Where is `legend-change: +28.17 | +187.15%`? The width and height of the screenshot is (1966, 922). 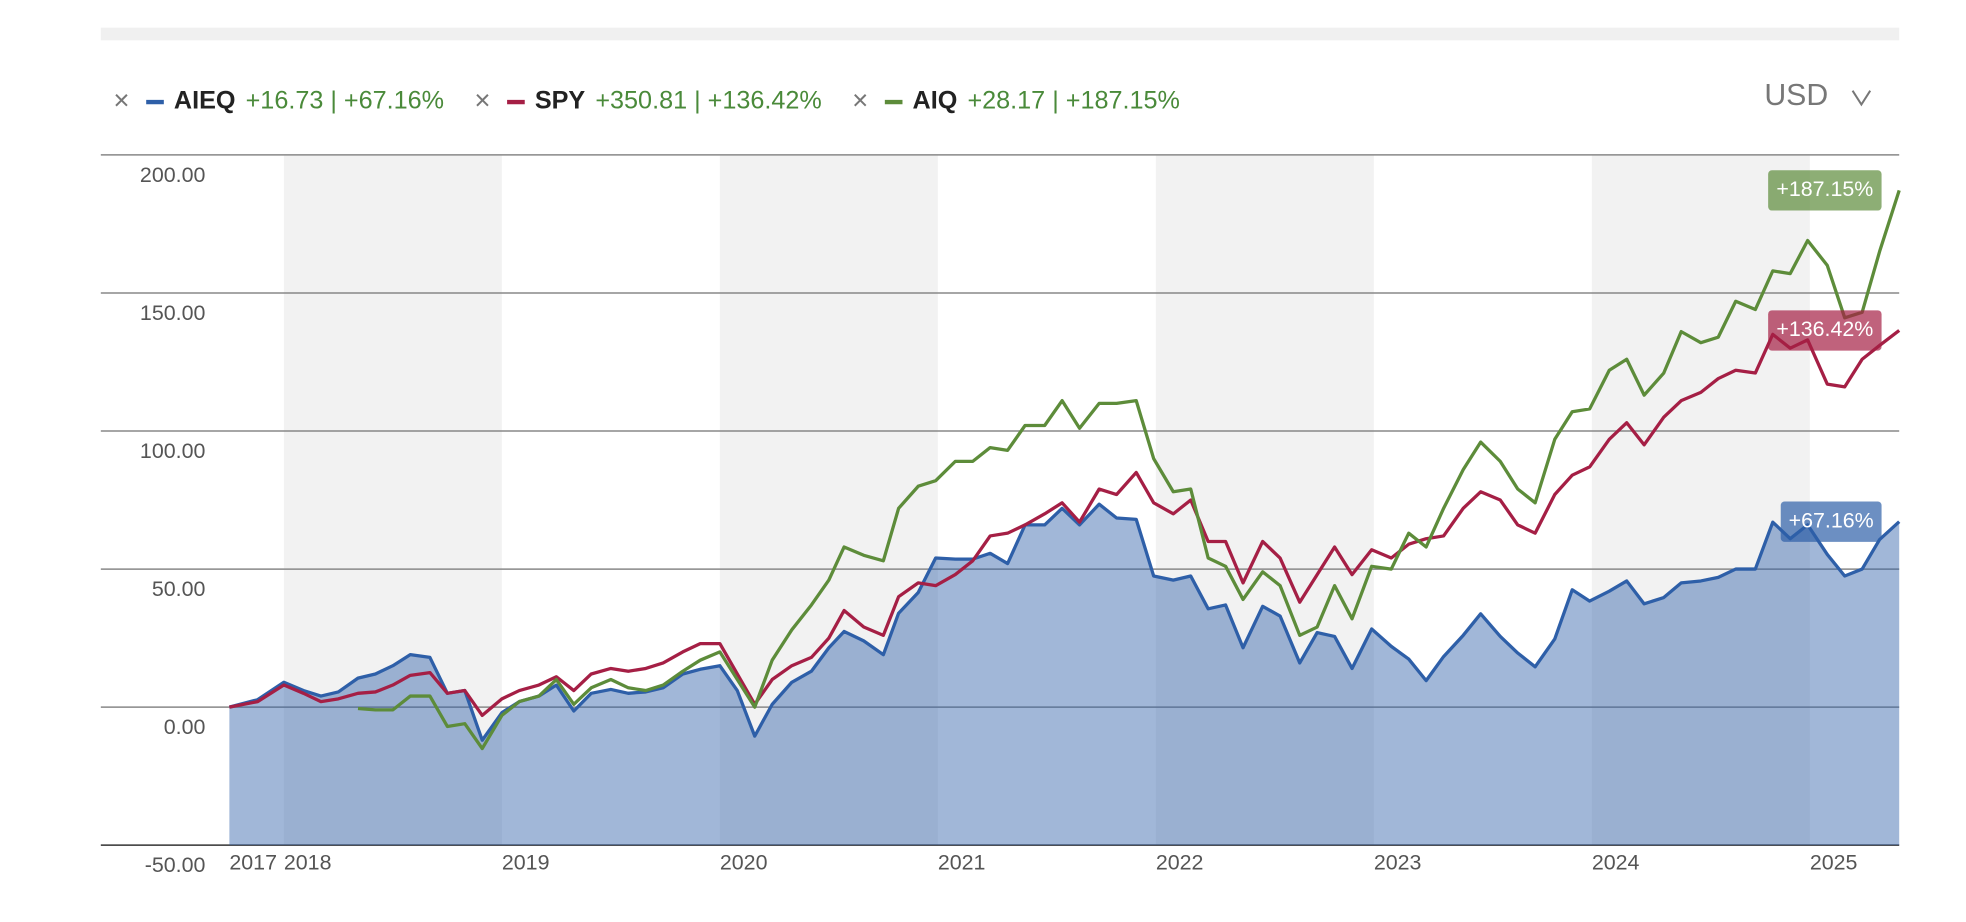 legend-change: +28.17 | +187.15% is located at coordinates (1073, 101).